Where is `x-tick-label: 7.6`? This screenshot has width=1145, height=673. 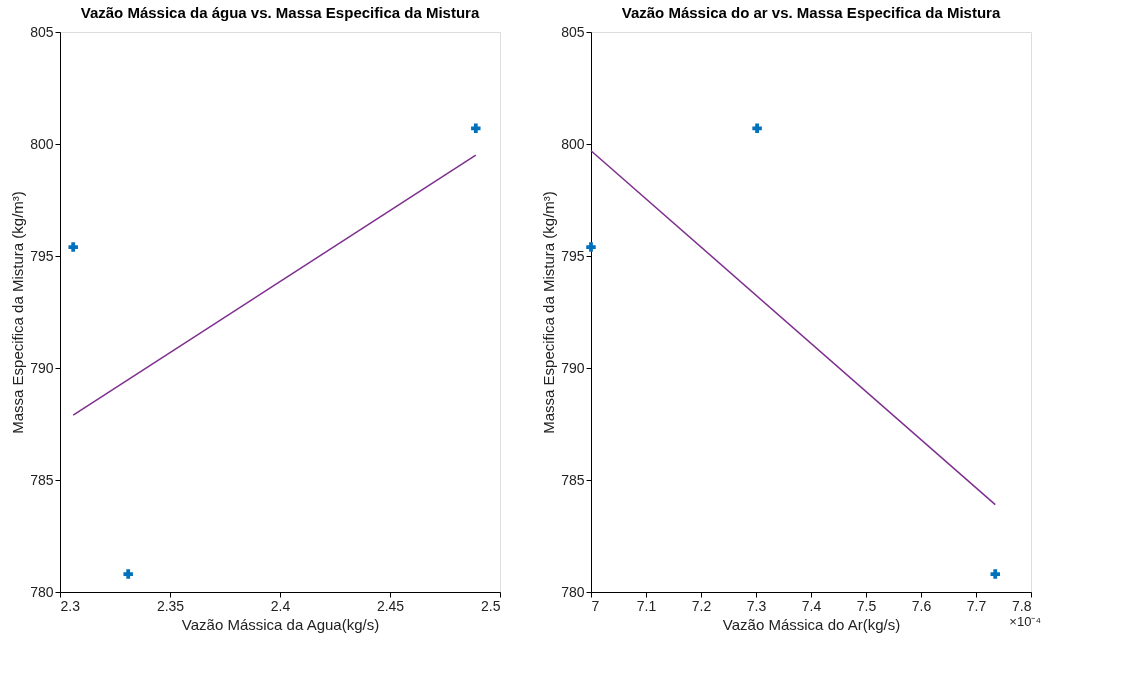
x-tick-label: 7.6 is located at coordinates (921, 605).